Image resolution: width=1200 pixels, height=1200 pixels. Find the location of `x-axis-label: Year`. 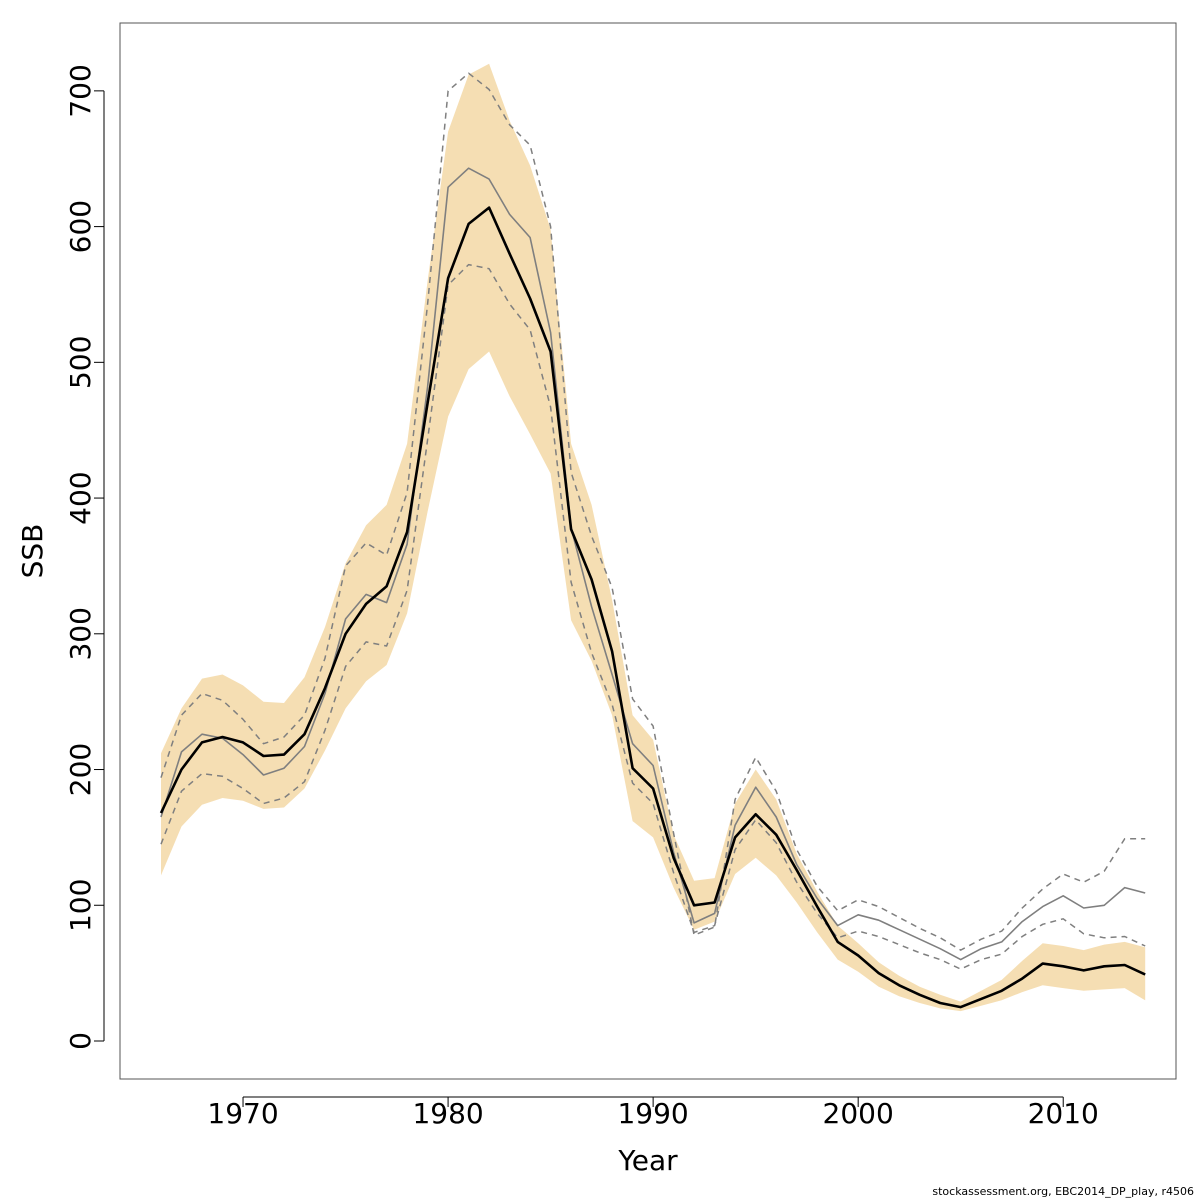

x-axis-label: Year is located at coordinates (647, 1160).